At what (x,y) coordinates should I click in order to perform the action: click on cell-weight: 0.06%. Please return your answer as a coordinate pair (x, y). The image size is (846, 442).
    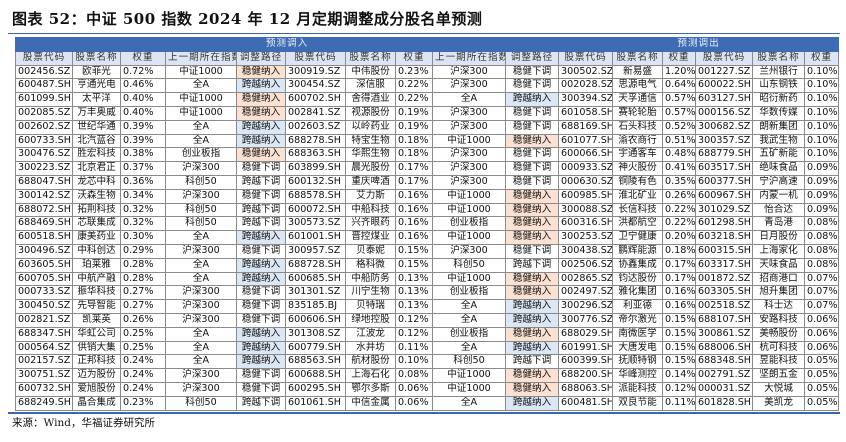
    Looking at the image, I should click on (822, 334).